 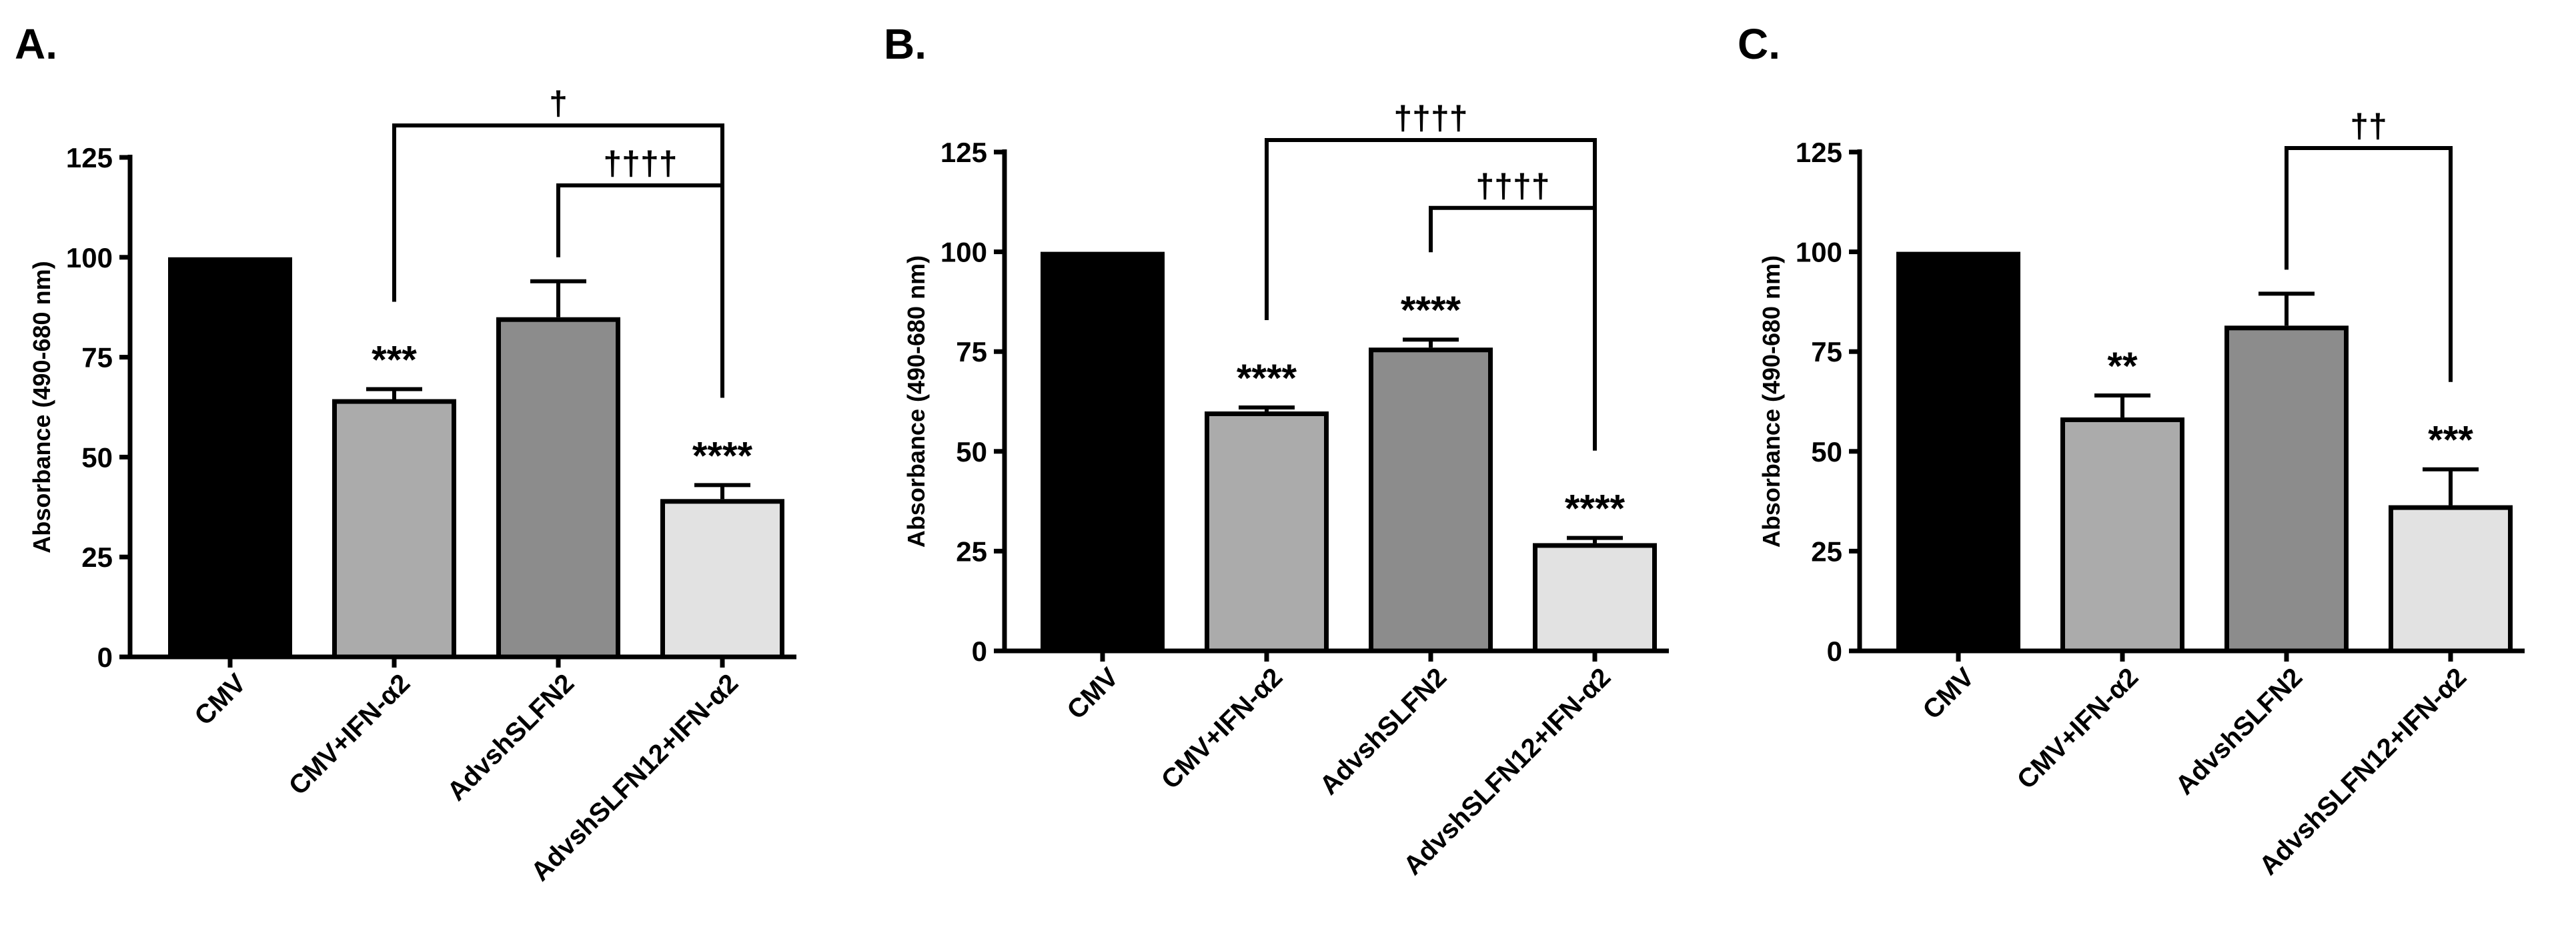 I want to click on significance-stars: **, so click(x=2122, y=366).